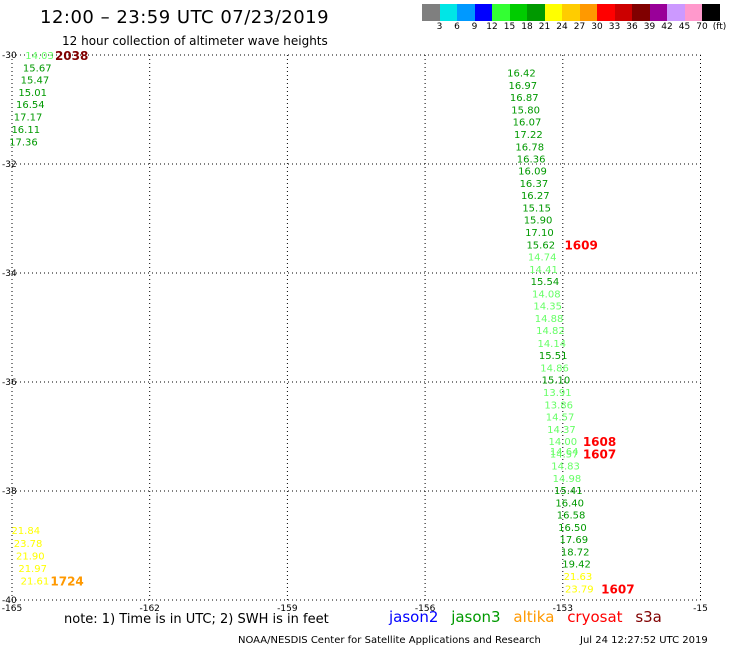 This screenshot has height=650, width=740. I want to click on wave-height-value: 14.88, so click(549, 319).